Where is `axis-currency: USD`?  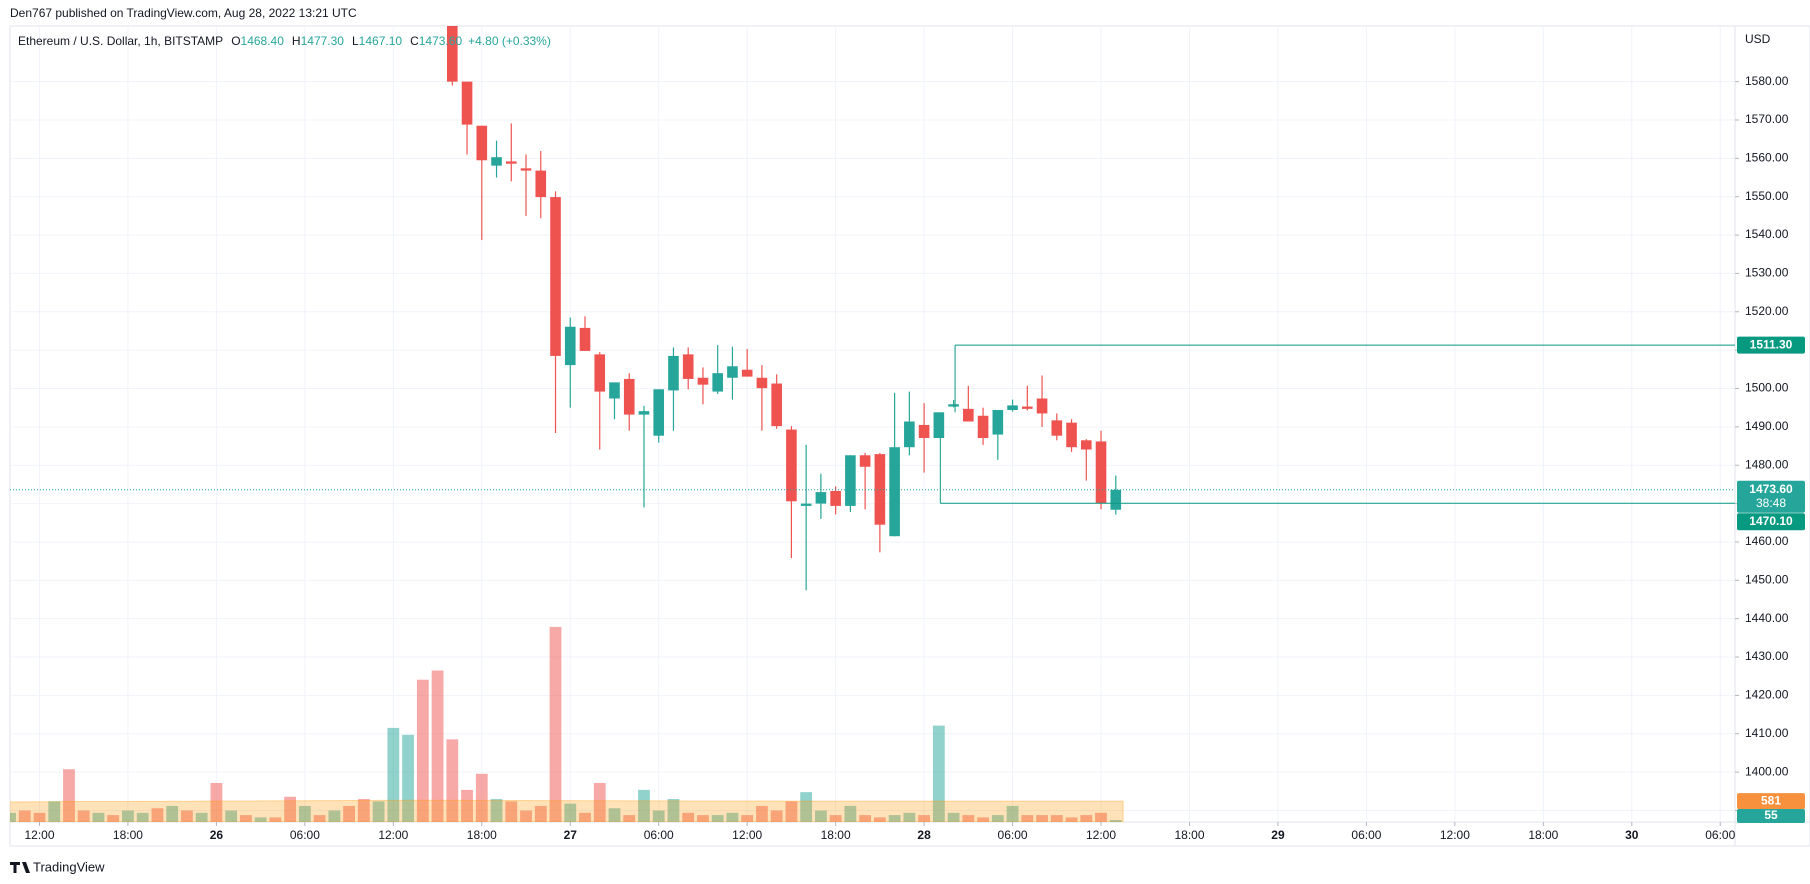
axis-currency: USD is located at coordinates (1758, 39).